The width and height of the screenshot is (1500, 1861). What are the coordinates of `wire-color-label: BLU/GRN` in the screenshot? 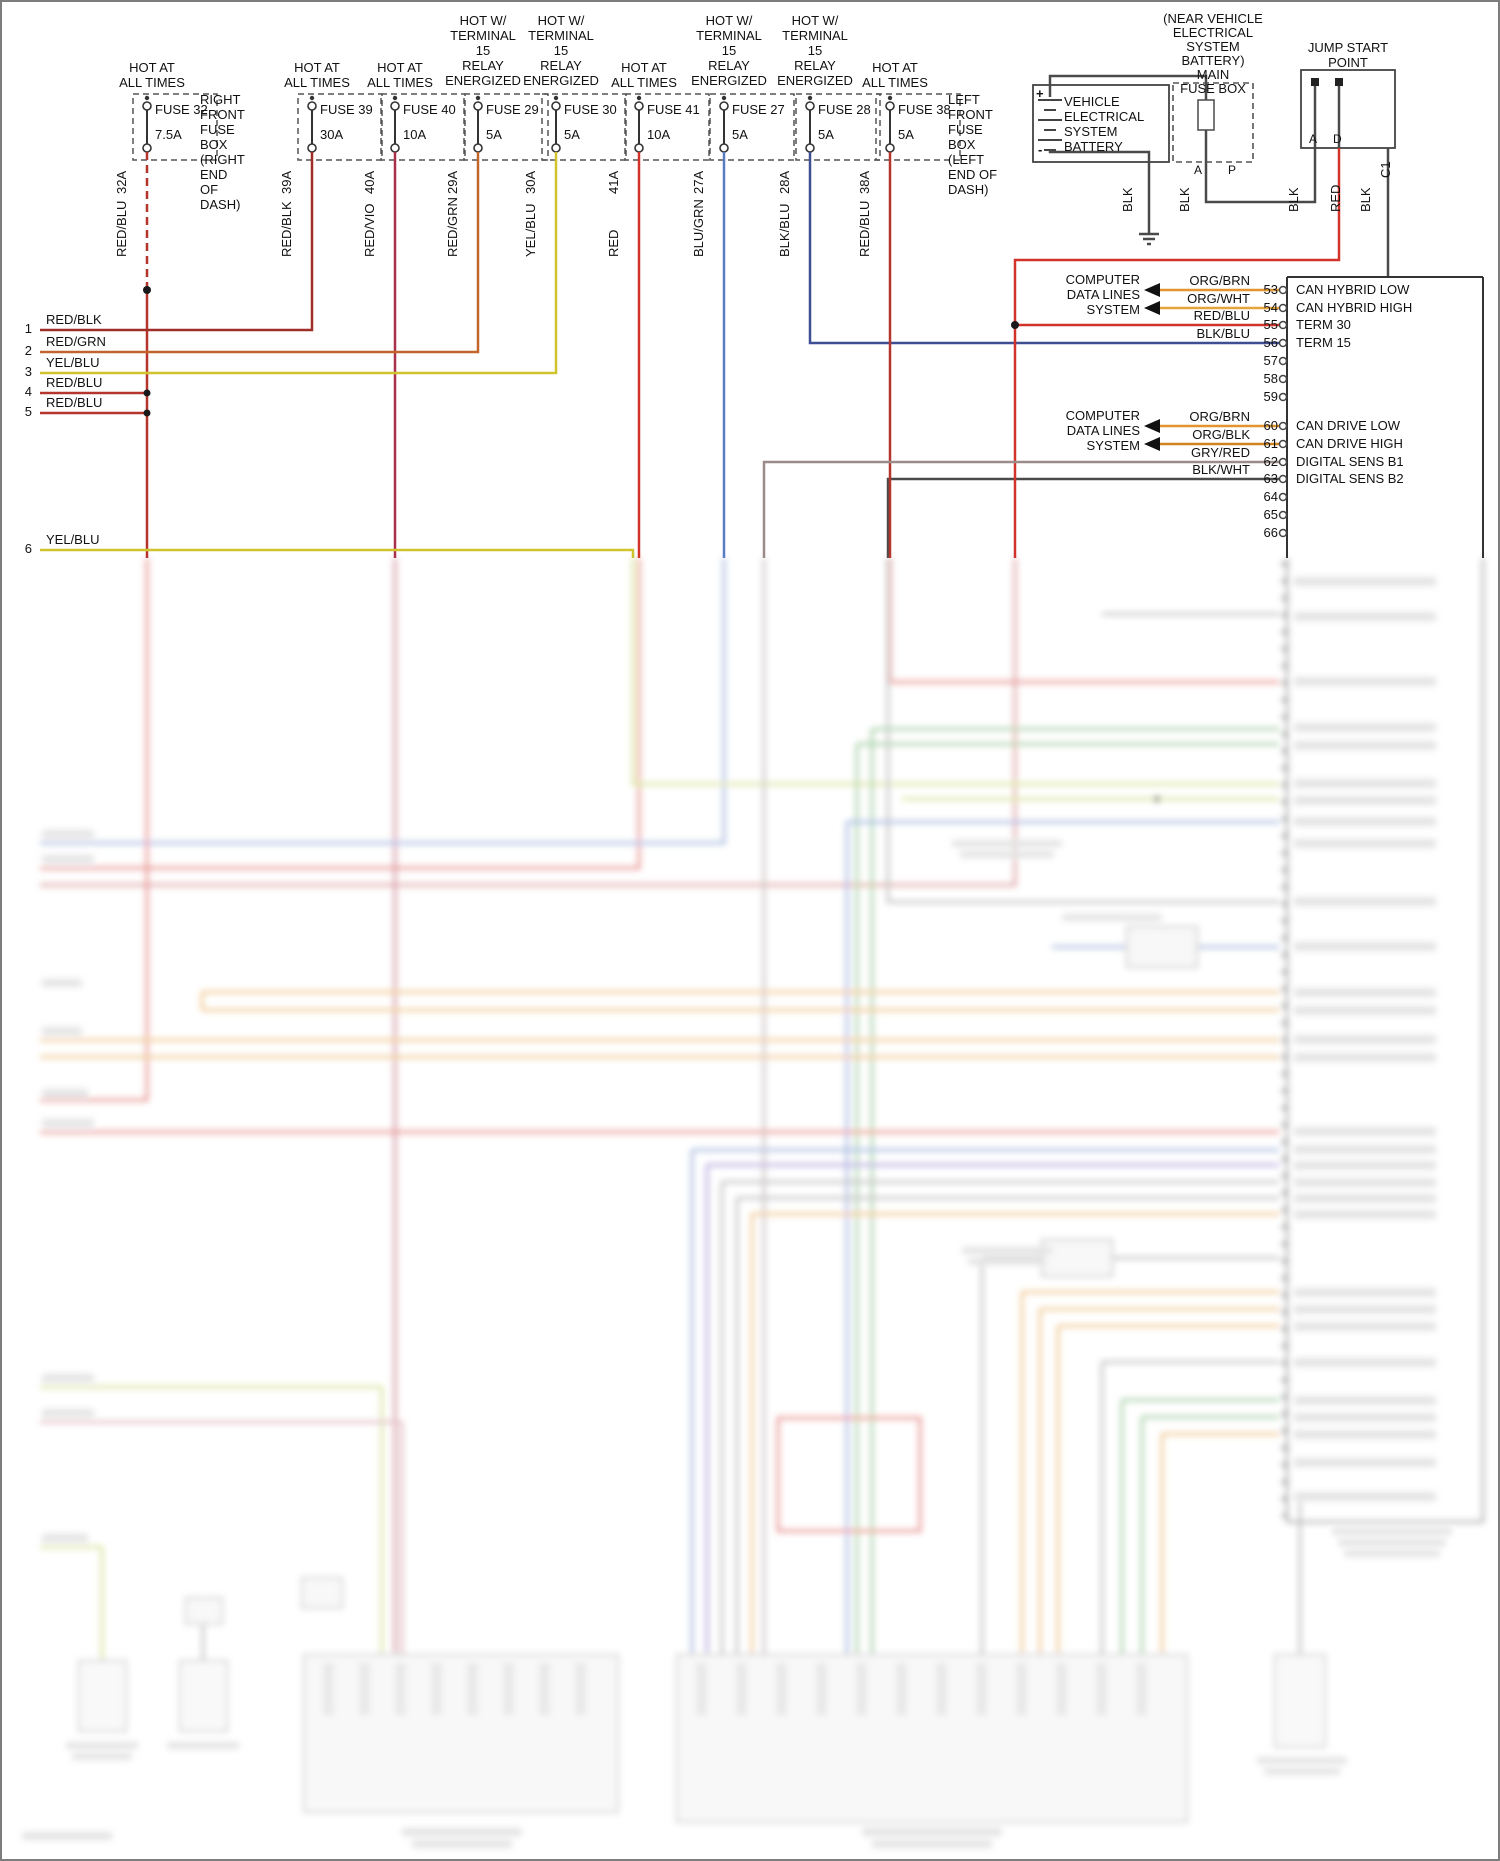 It's located at (698, 228).